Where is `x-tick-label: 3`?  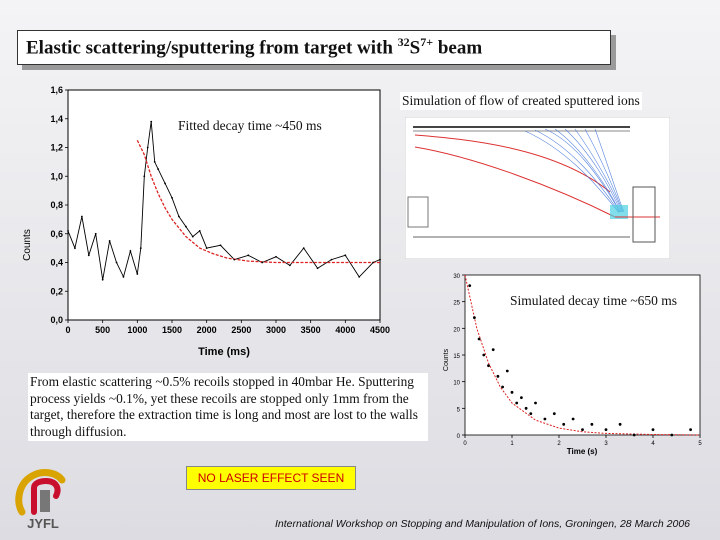
x-tick-label: 3 is located at coordinates (606, 444).